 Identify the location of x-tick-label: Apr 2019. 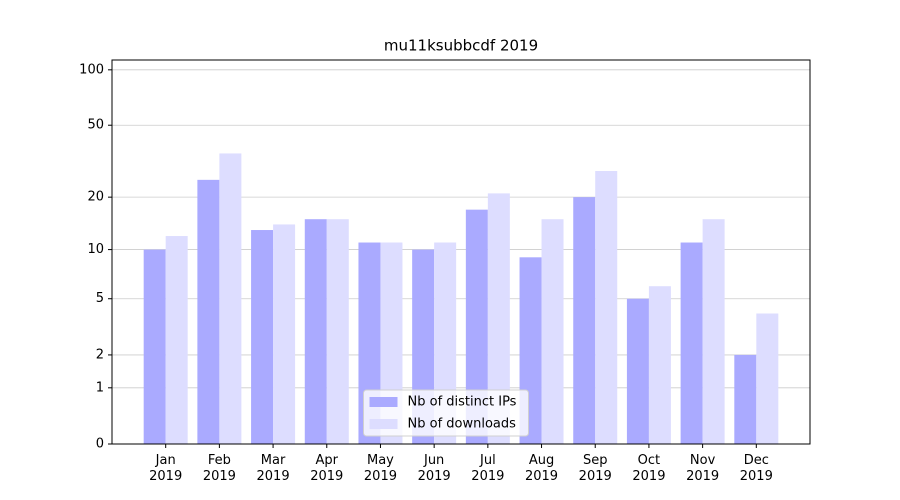
(327, 468).